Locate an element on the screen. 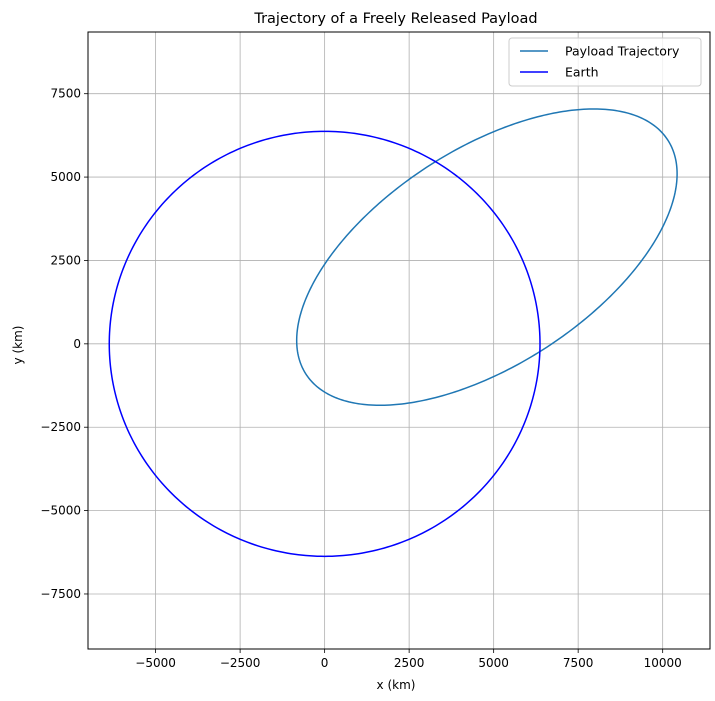  x-tick-label: −2500 is located at coordinates (240, 663).